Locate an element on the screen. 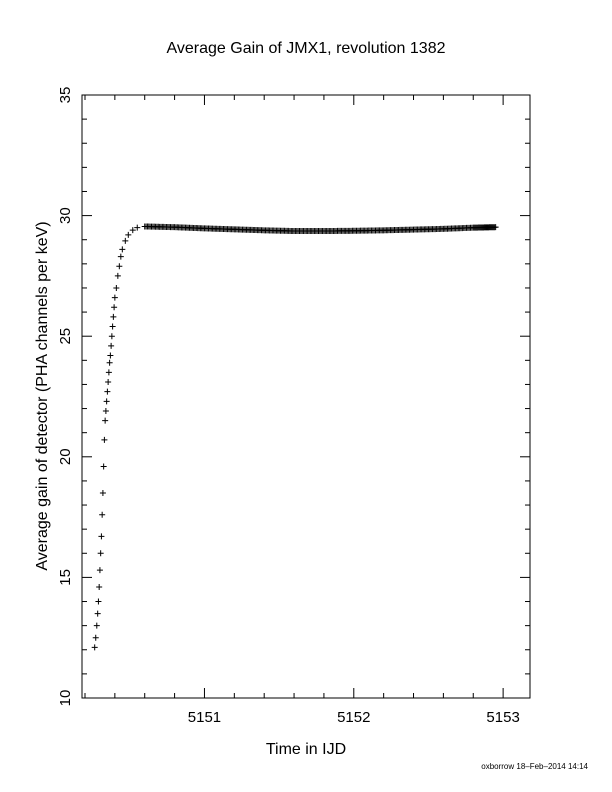  chart-title: Average Gain of JMX1, revolution 1382 is located at coordinates (306, 48).